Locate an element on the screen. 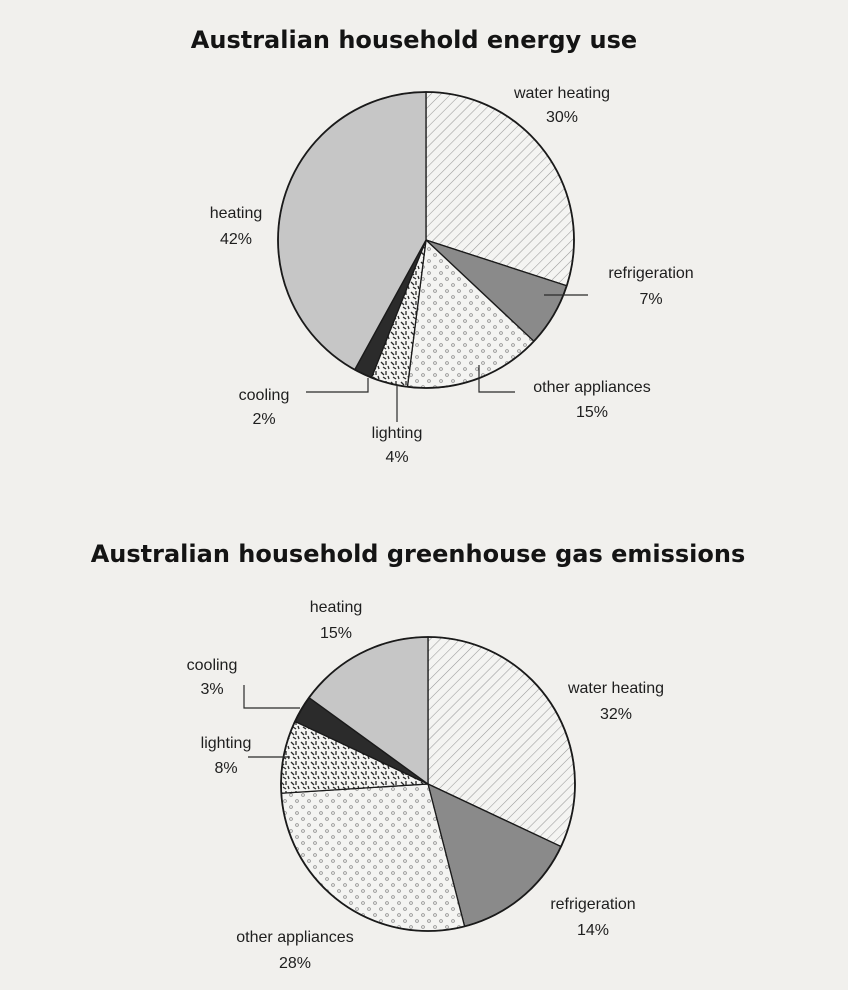 Image resolution: width=848 pixels, height=990 pixels. slice-label-cooling: cooling is located at coordinates (264, 395).